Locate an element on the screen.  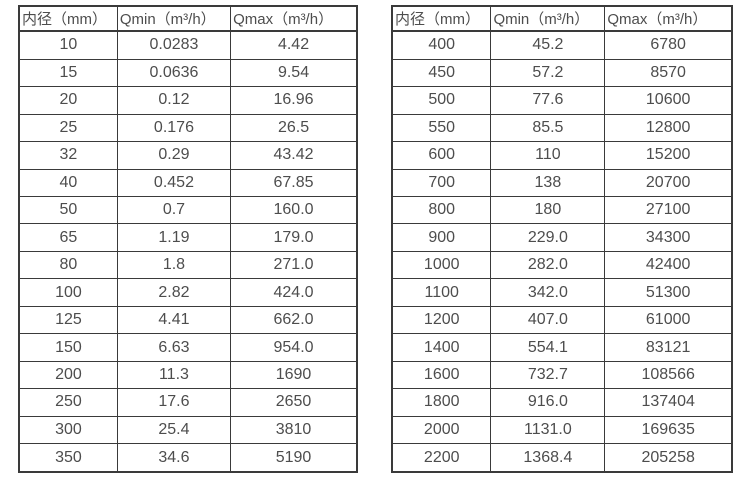
table-cell-qmin: 25.4 is located at coordinates (174, 430).